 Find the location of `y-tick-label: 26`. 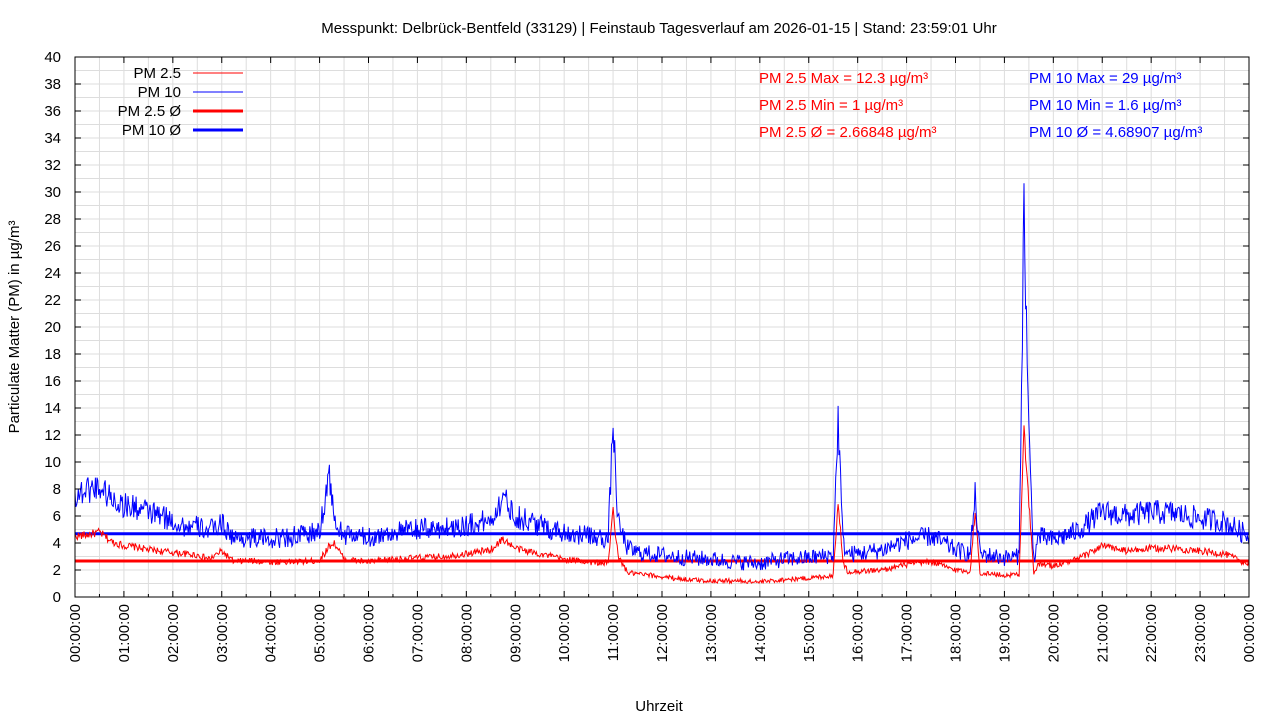

y-tick-label: 26 is located at coordinates (52, 246).